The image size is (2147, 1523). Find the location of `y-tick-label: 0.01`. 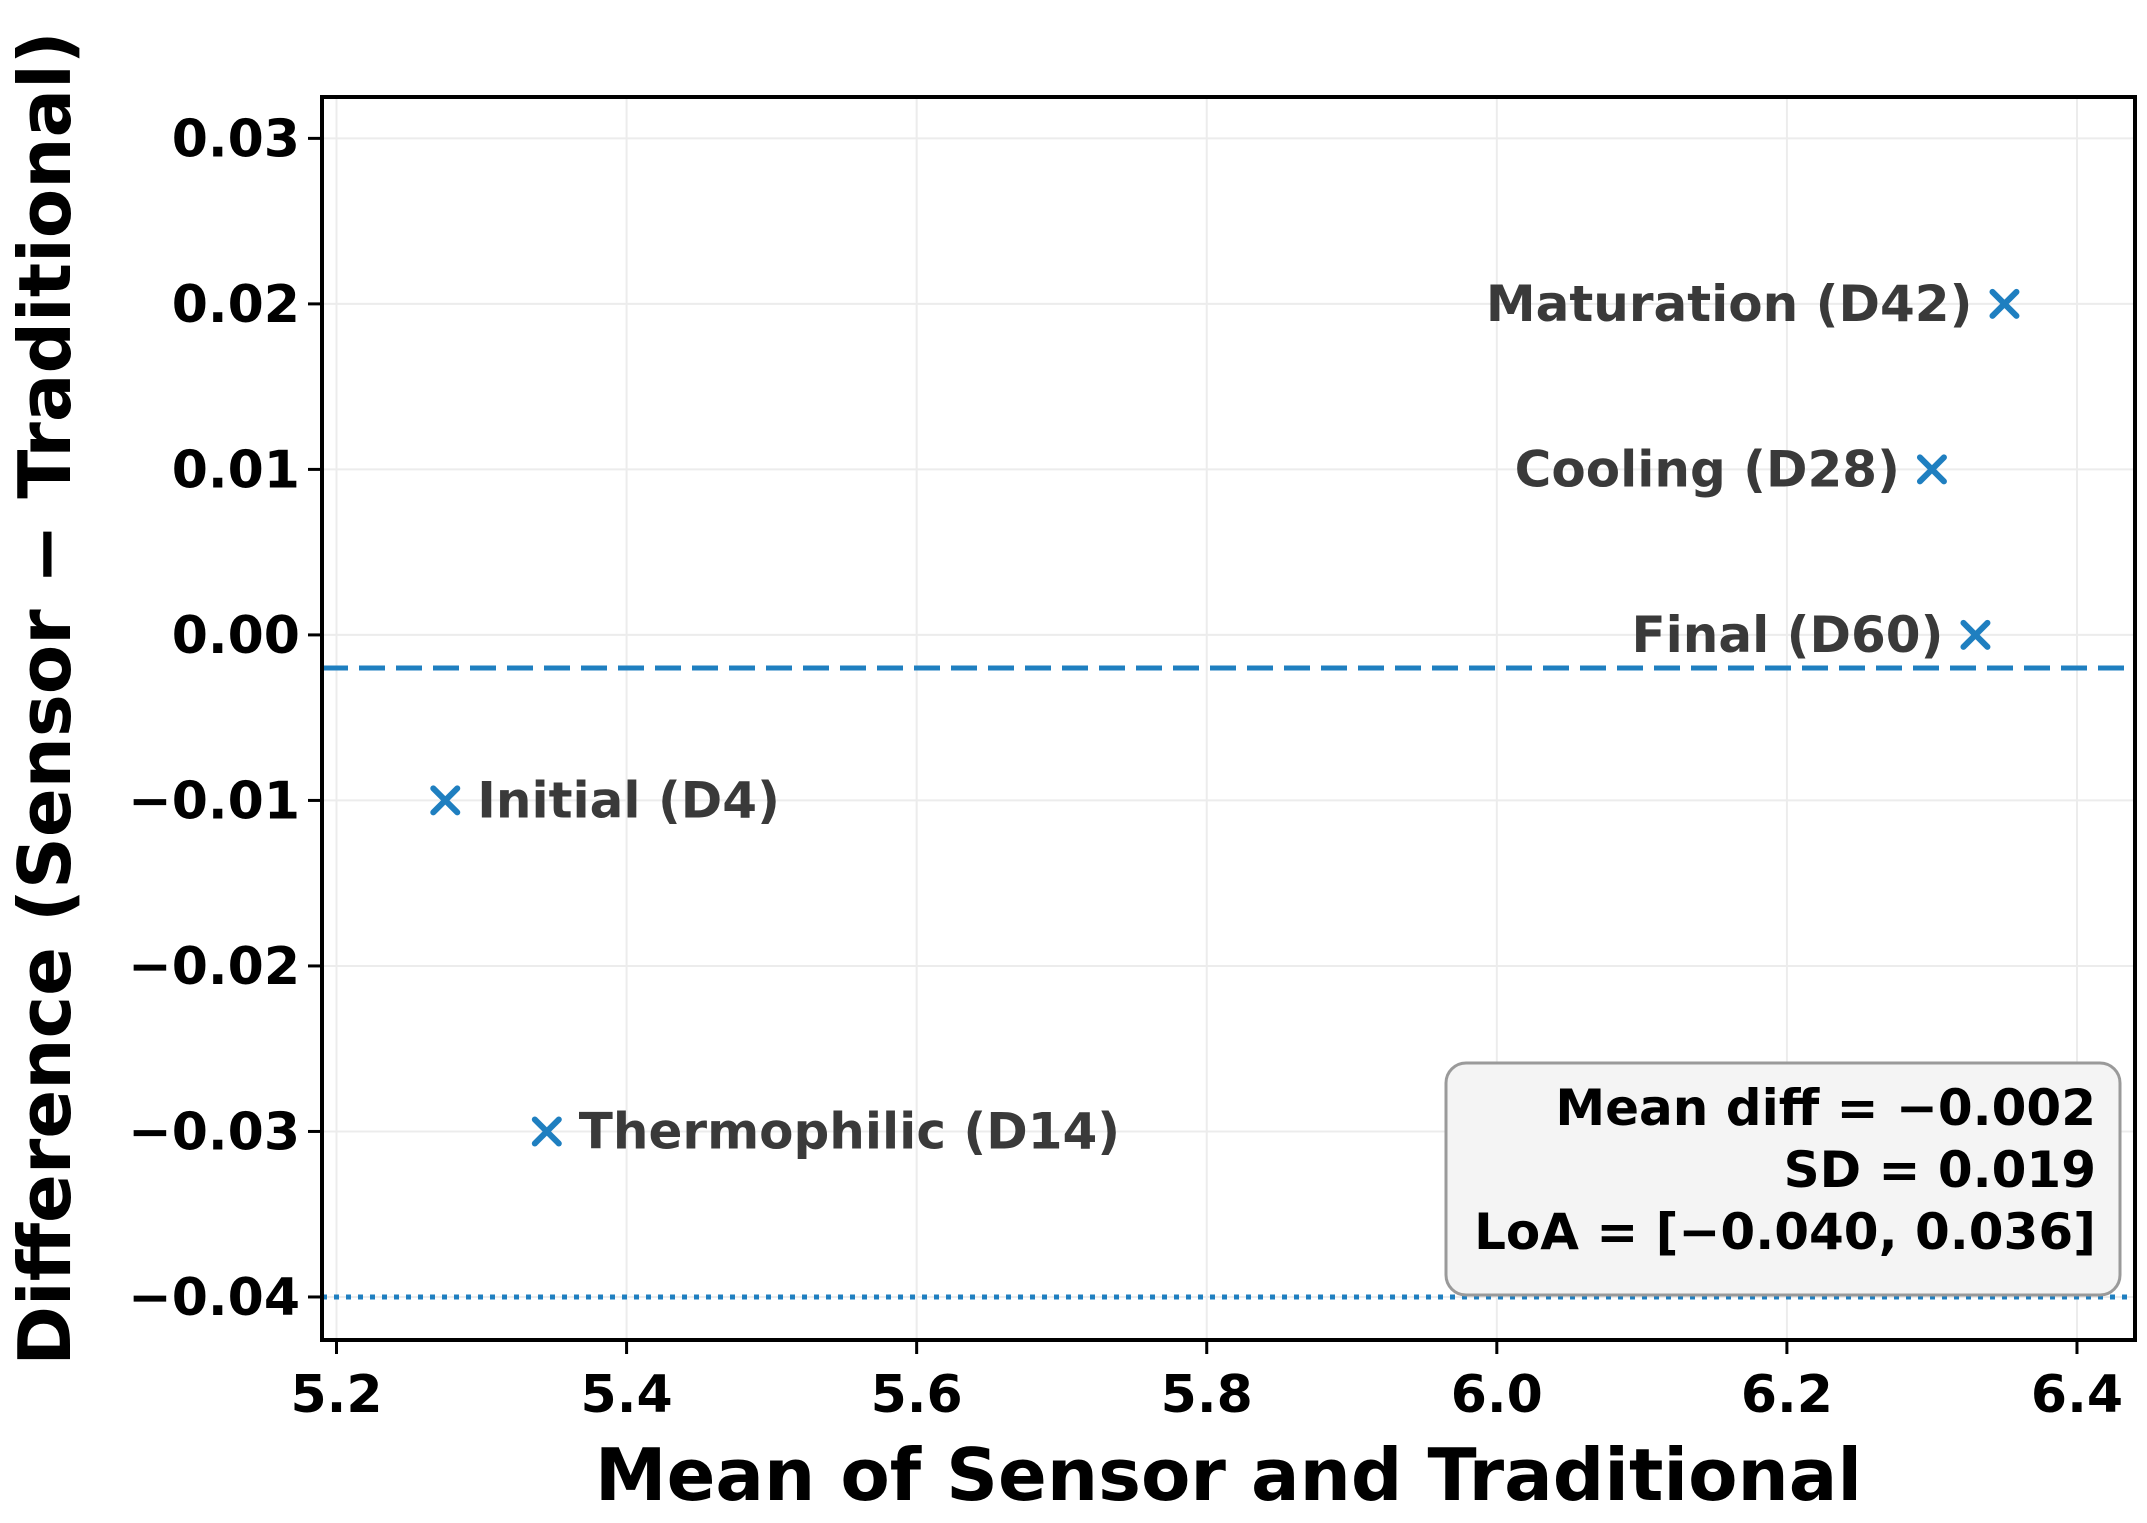

y-tick-label: 0.01 is located at coordinates (236, 470).